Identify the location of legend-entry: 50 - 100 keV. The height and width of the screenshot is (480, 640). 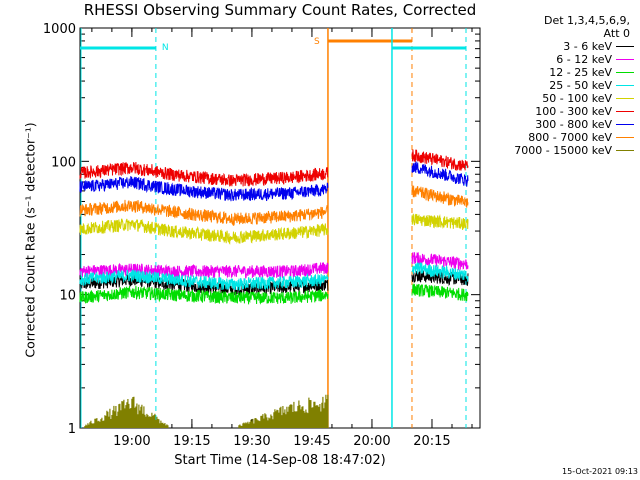
(558, 98).